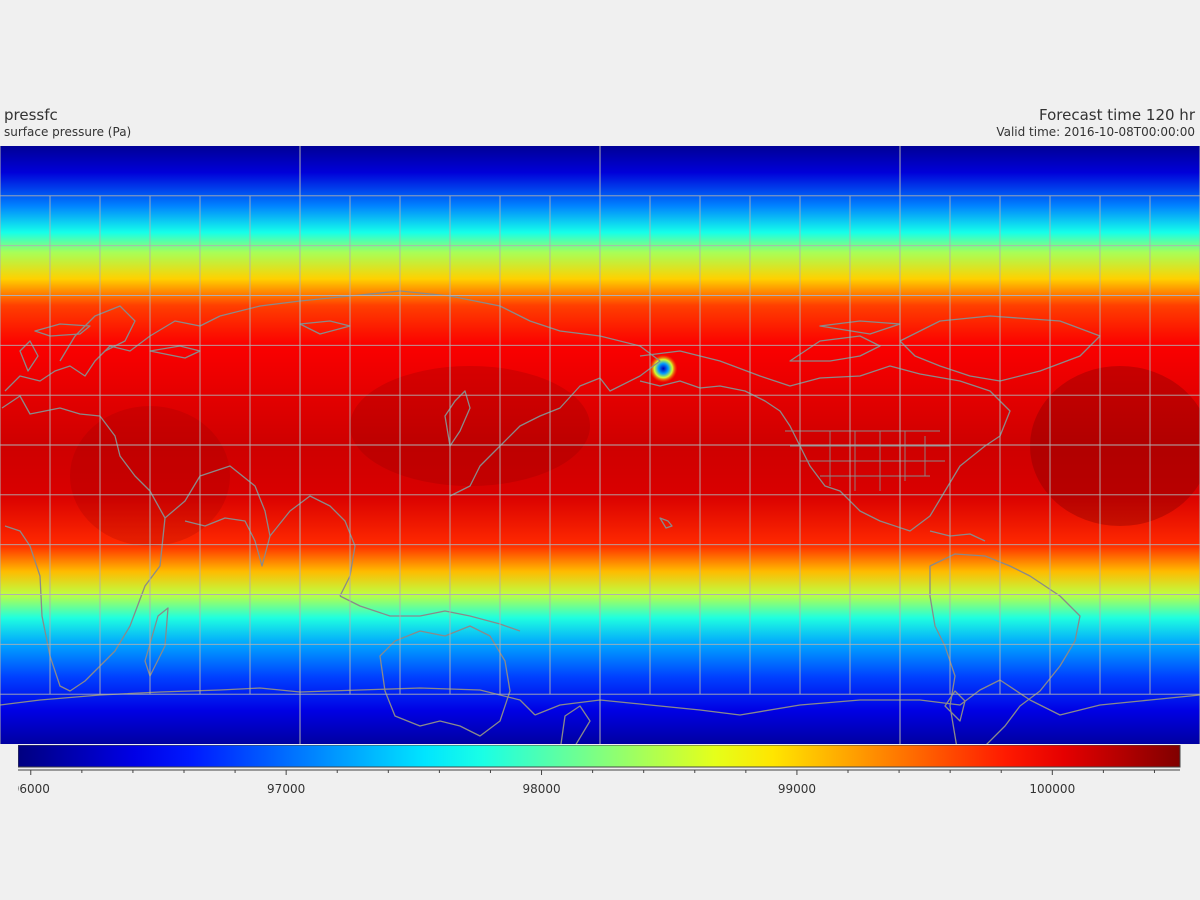 This screenshot has width=1200, height=900. Describe the element at coordinates (600, 697) in the screenshot. I see `coastline-antarctica` at that location.